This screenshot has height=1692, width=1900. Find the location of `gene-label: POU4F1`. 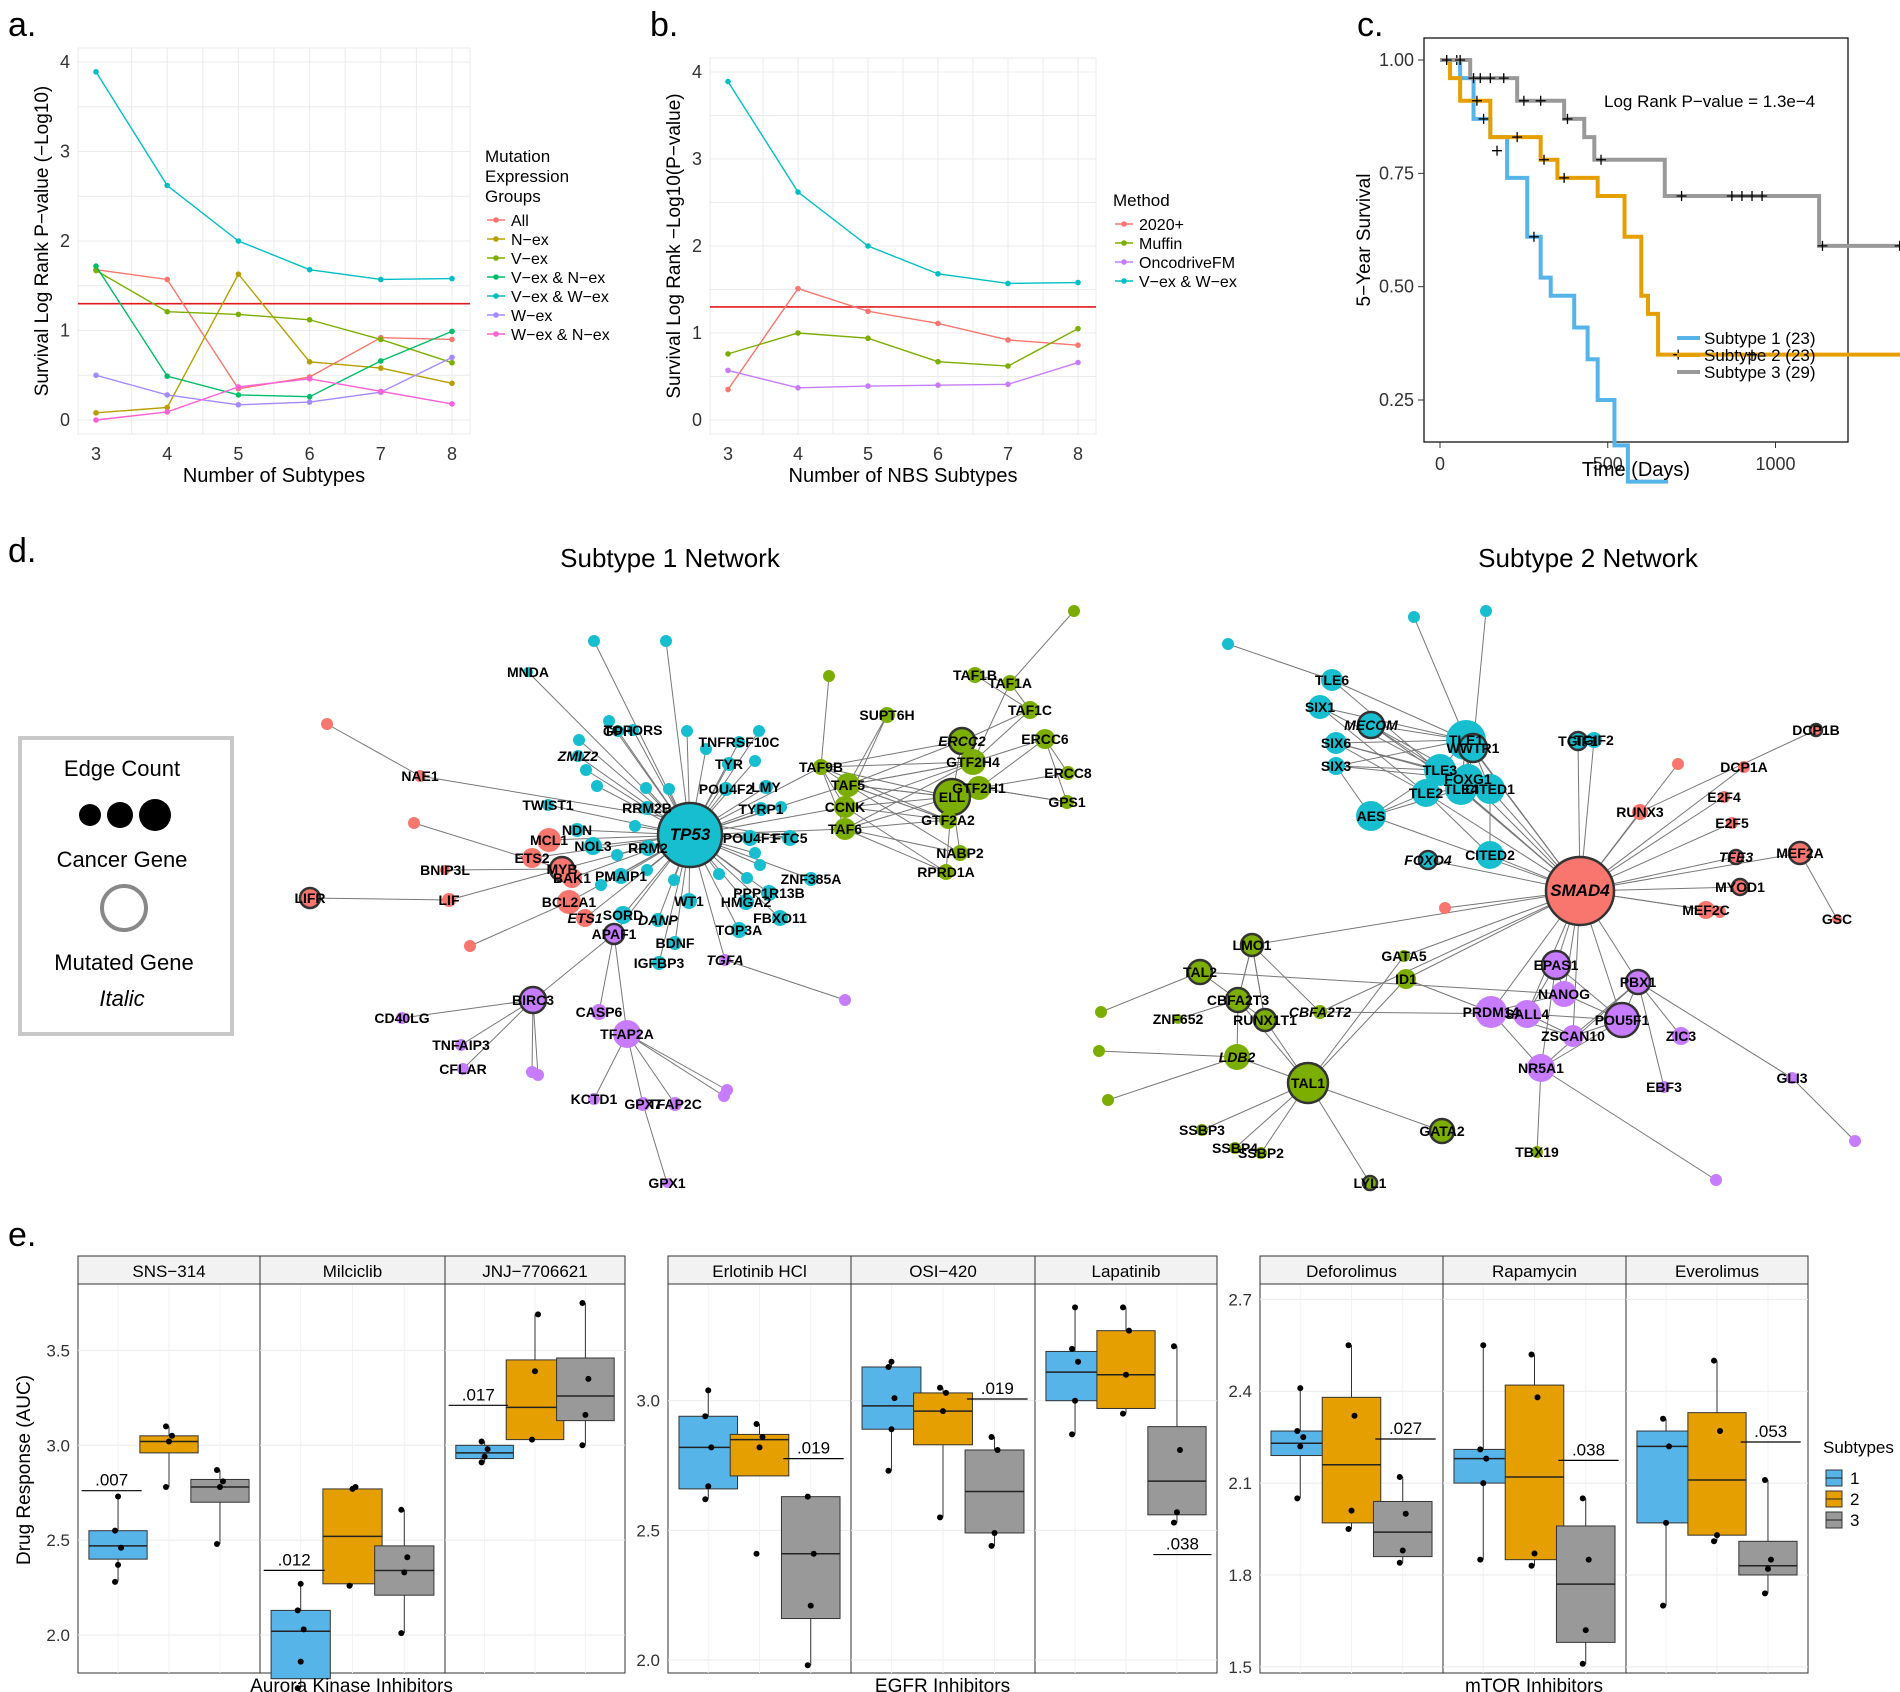

gene-label: POU4F1 is located at coordinates (750, 838).